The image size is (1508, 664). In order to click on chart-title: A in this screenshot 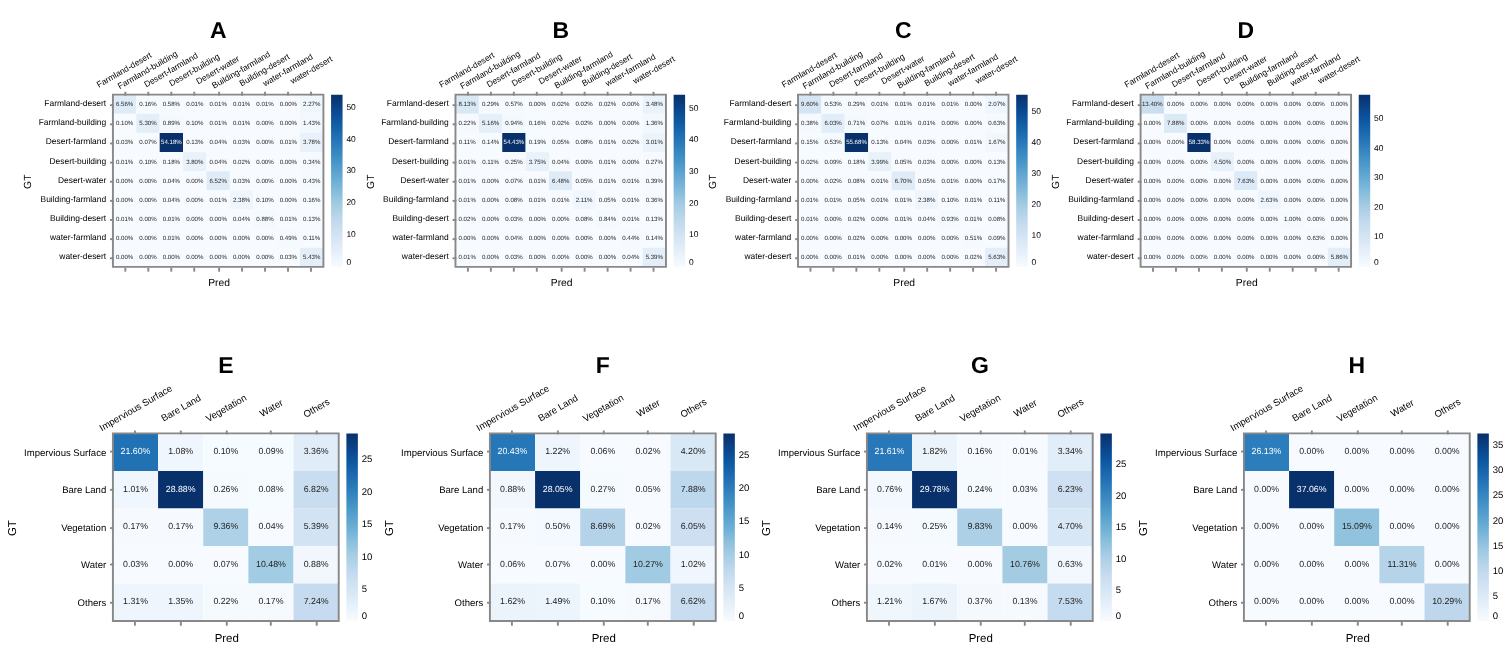, I will do `click(218, 32)`.